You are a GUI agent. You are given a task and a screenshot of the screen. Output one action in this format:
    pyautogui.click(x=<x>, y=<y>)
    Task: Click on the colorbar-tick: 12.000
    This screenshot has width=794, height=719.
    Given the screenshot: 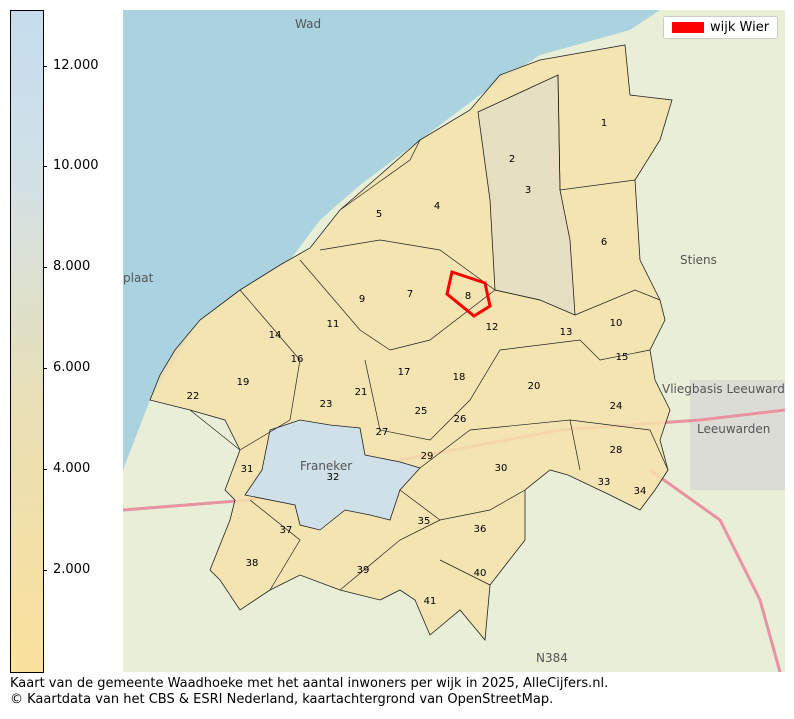 What is the action you would take?
    pyautogui.click(x=71, y=65)
    